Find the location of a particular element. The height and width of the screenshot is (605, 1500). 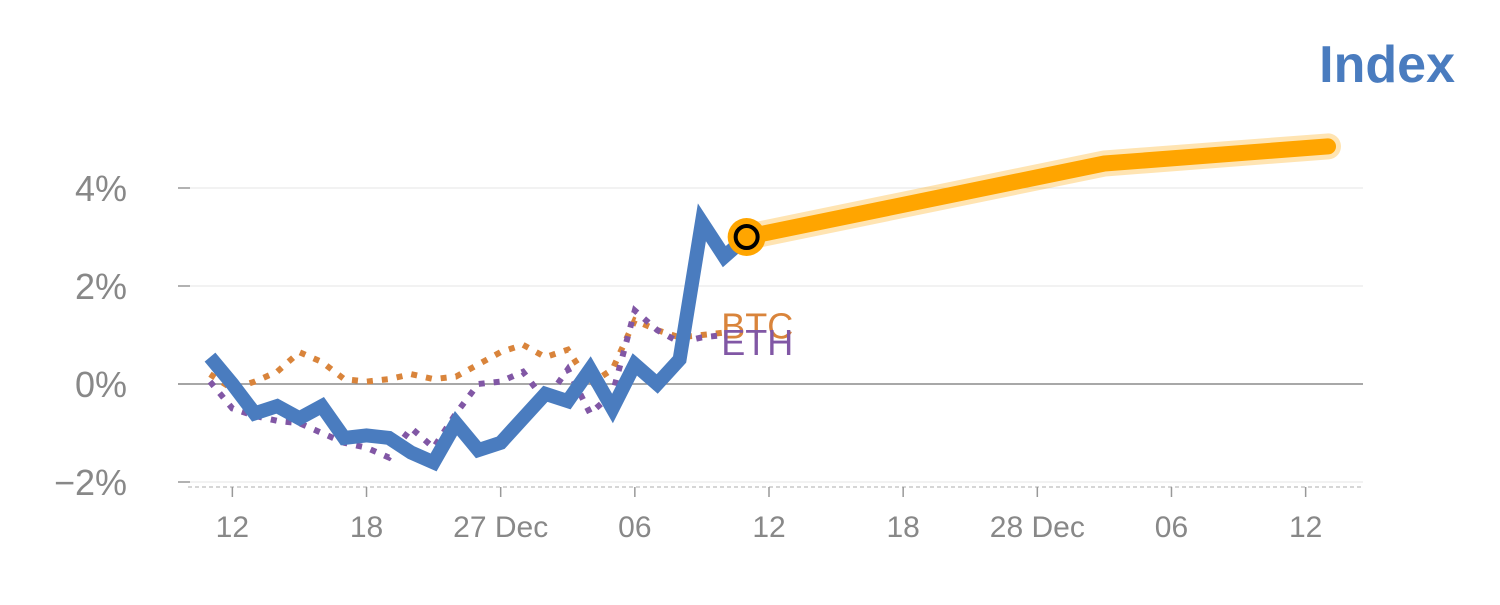

highlight-marker-ring is located at coordinates (746, 237).